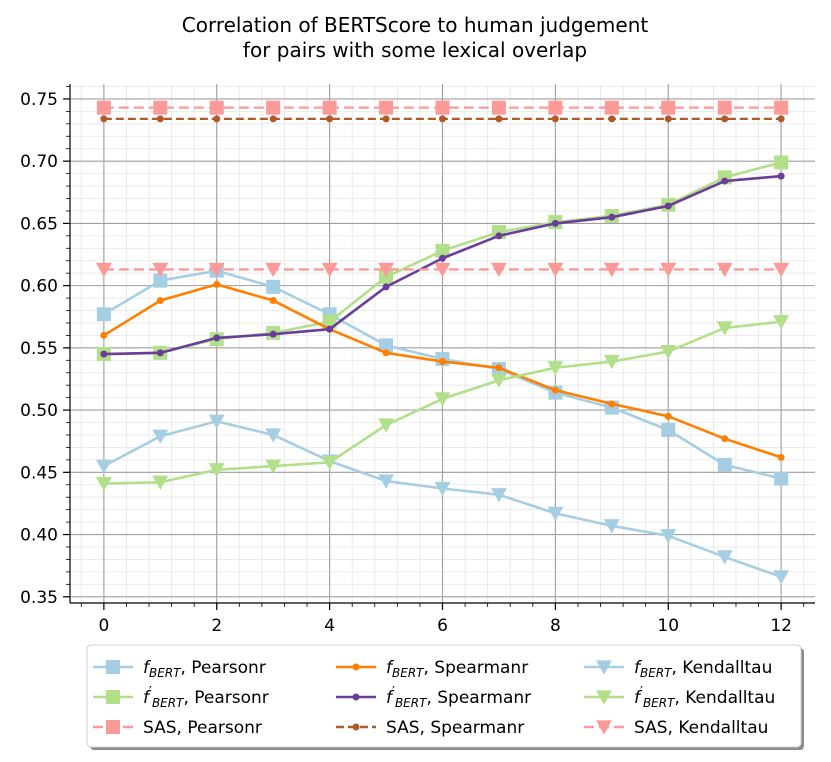  What do you see at coordinates (39, 162) in the screenshot?
I see `y-tick-label: 0.70` at bounding box center [39, 162].